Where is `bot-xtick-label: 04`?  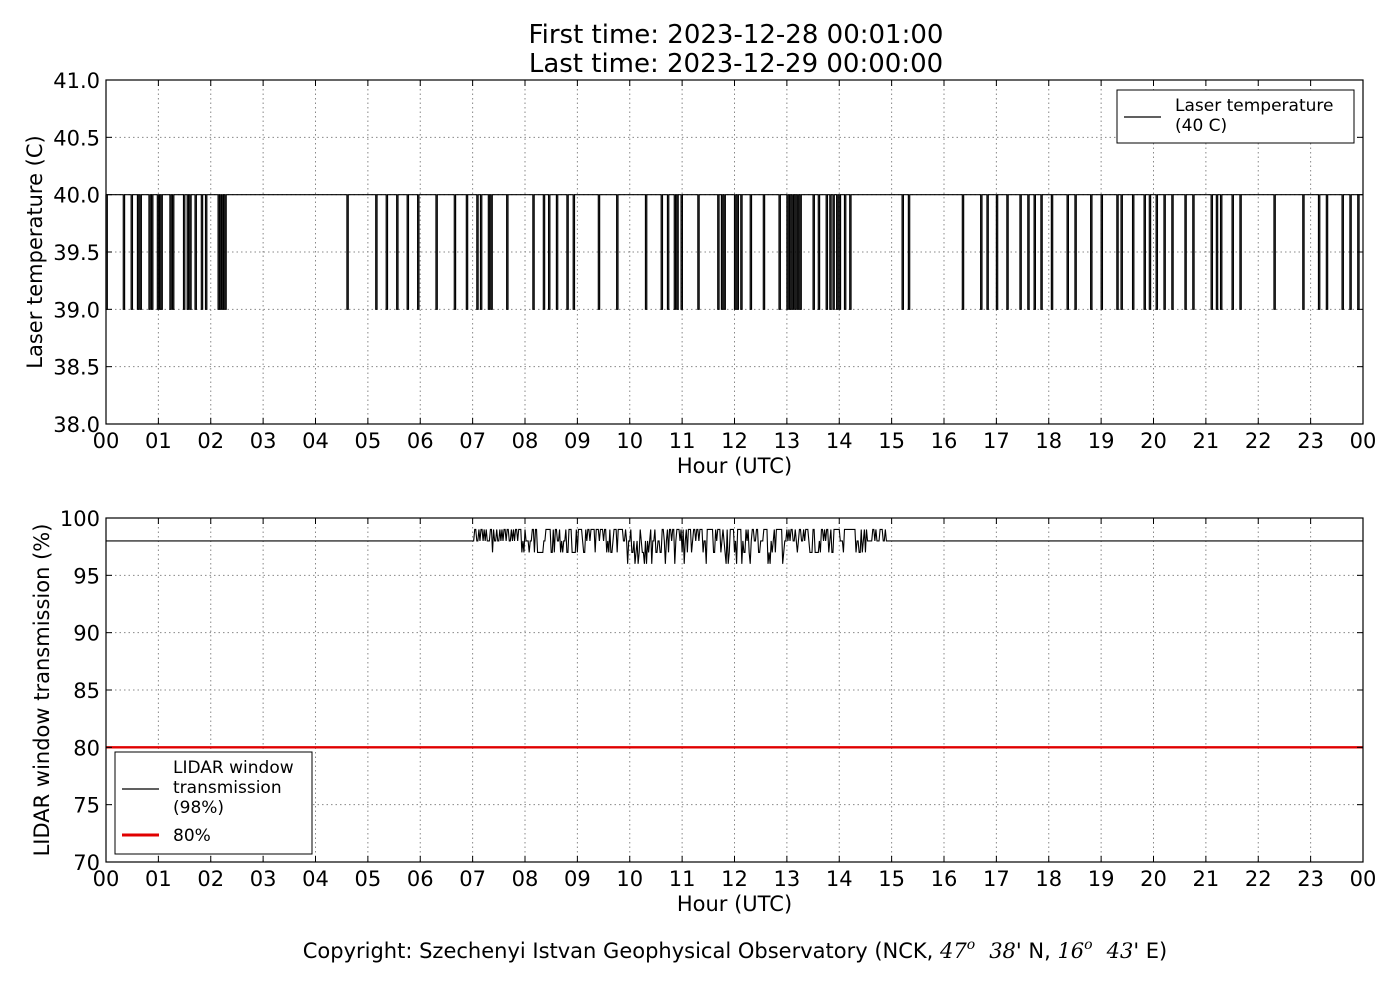
bot-xtick-label: 04 is located at coordinates (315, 879).